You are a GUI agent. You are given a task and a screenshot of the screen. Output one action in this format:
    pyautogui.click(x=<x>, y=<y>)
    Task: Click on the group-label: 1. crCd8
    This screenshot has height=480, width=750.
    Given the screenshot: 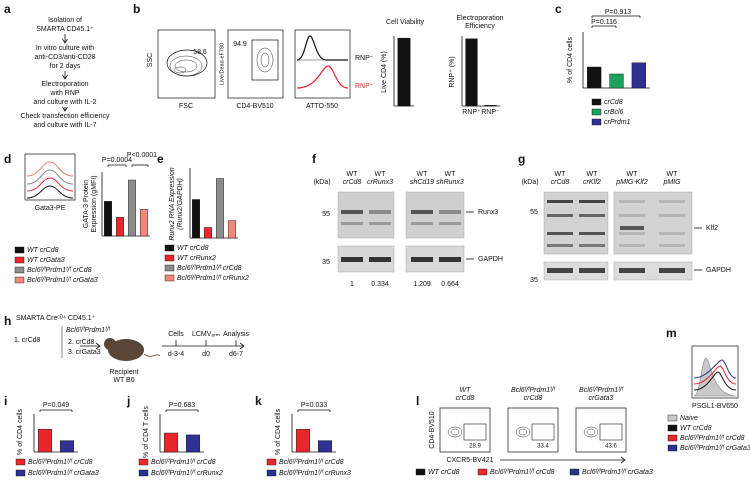 What is the action you would take?
    pyautogui.click(x=27, y=340)
    